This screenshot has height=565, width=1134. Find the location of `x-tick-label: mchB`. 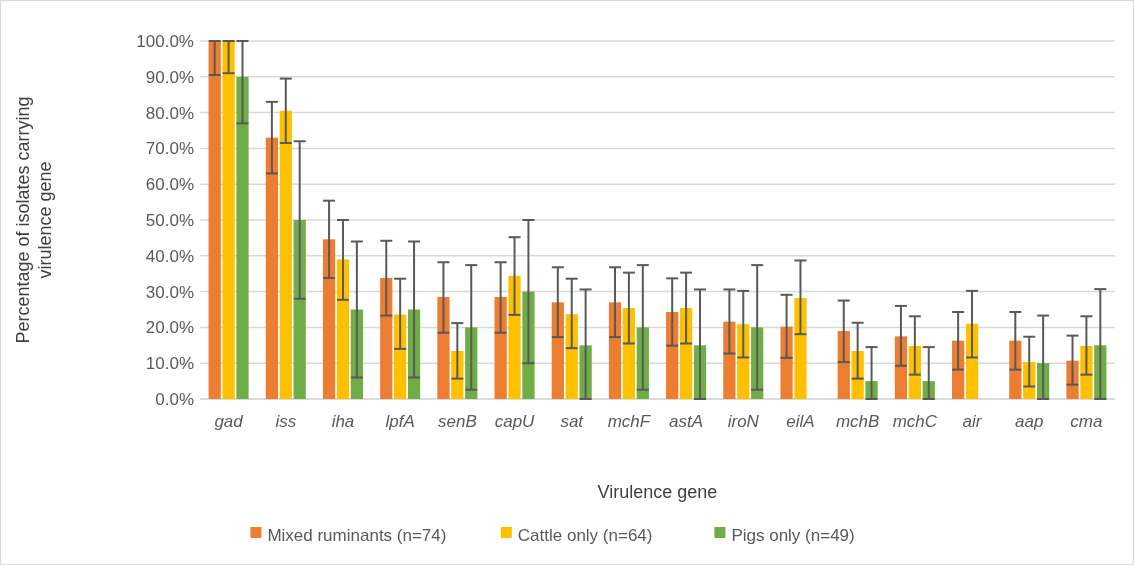

x-tick-label: mchB is located at coordinates (857, 421).